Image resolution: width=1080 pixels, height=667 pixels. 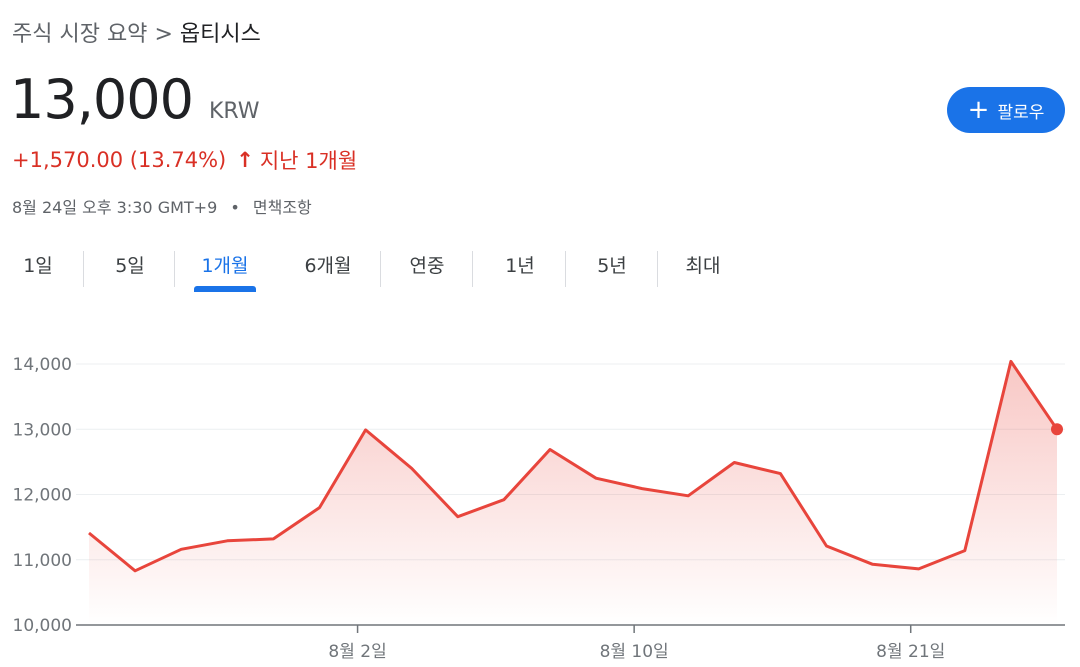 I want to click on x-tick-label: 8월 21일, so click(x=910, y=652).